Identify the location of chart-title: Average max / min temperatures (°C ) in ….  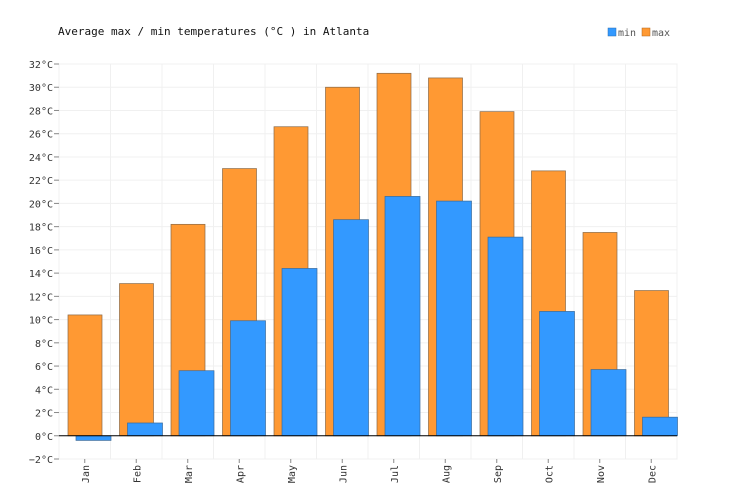
(213, 31).